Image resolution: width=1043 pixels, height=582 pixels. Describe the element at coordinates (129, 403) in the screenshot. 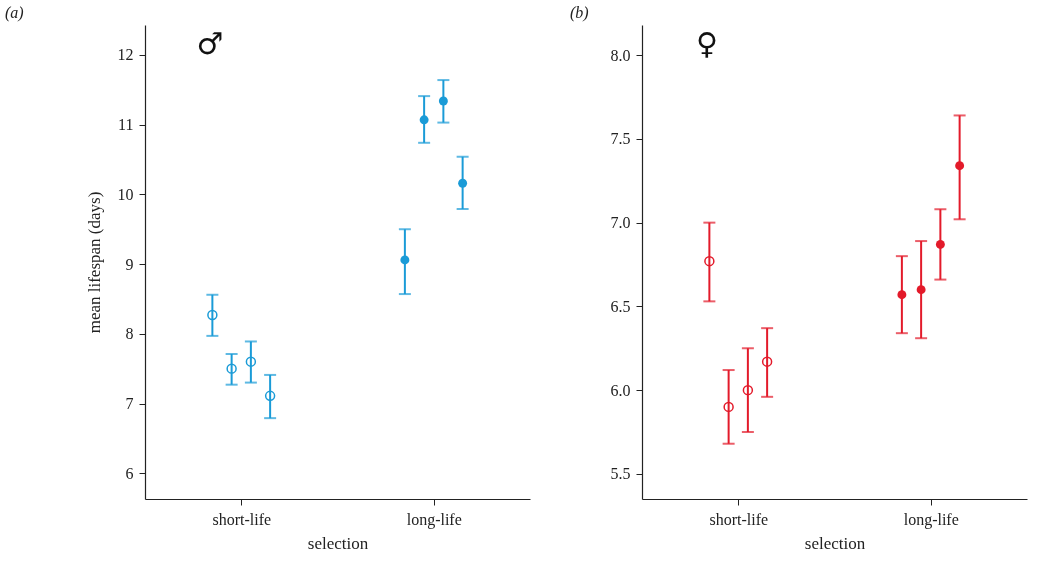

I see `y-tick-label: 7` at that location.